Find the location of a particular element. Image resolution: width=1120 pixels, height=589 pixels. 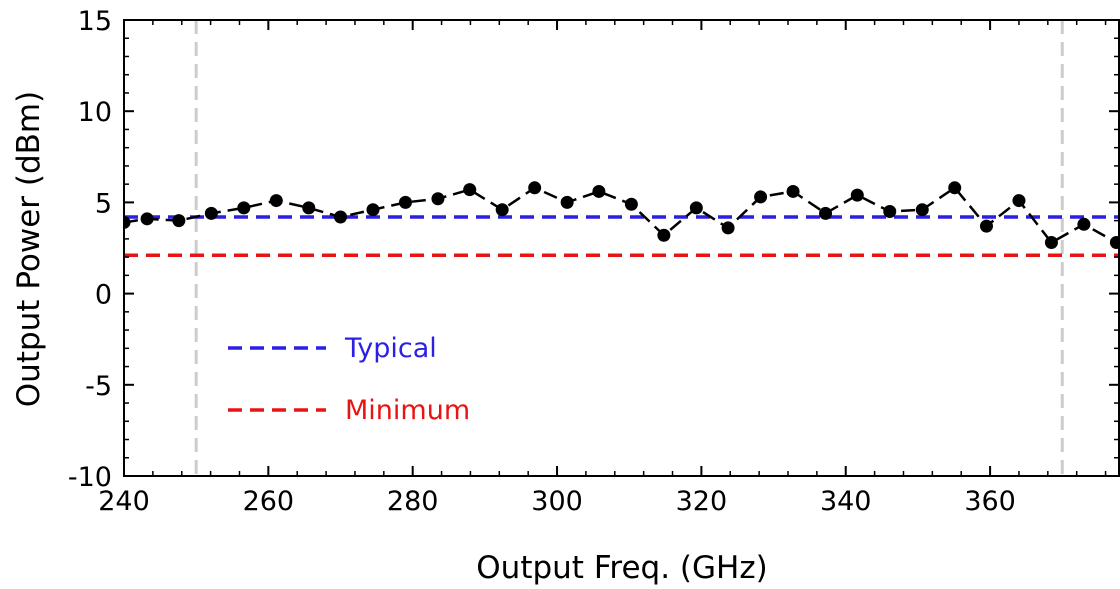

y-tick-label: 0 is located at coordinates (103, 295).